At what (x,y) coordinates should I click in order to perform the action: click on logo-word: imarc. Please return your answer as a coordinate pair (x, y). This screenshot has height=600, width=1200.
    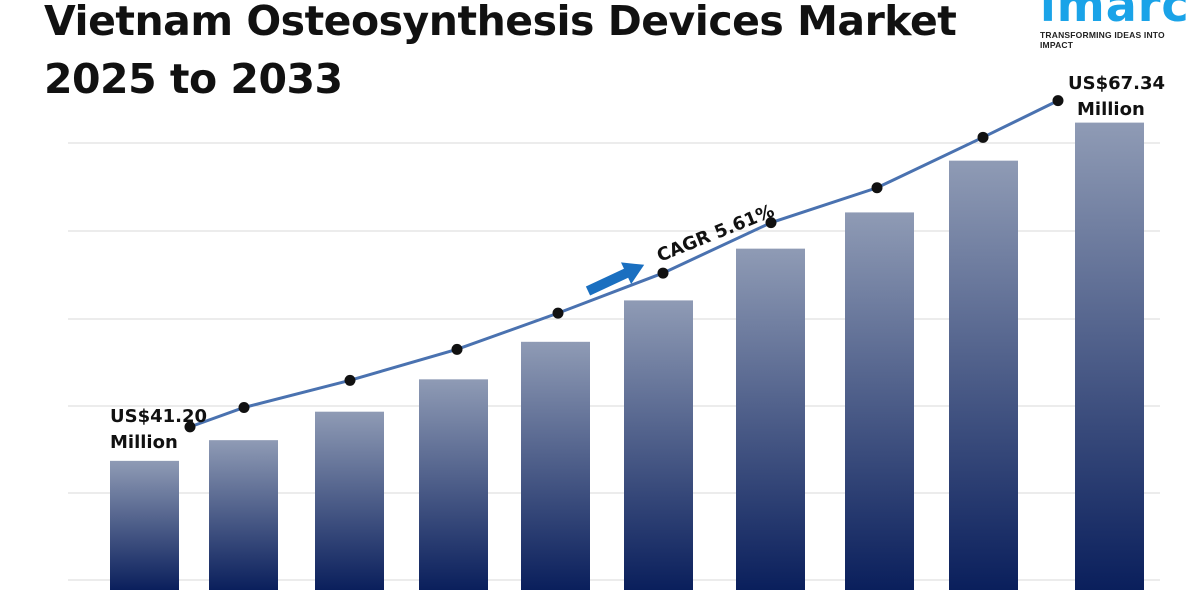
    Looking at the image, I should click on (1115, 16).